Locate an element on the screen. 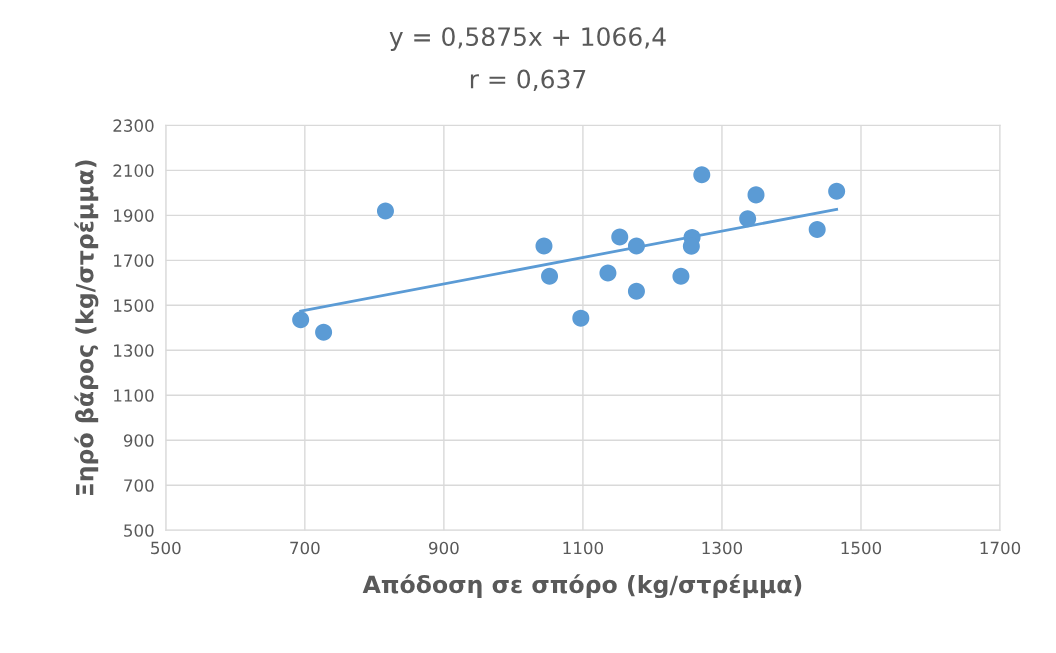 This screenshot has height=653, width=1056. y-tick-label: 1100 is located at coordinates (134, 395).